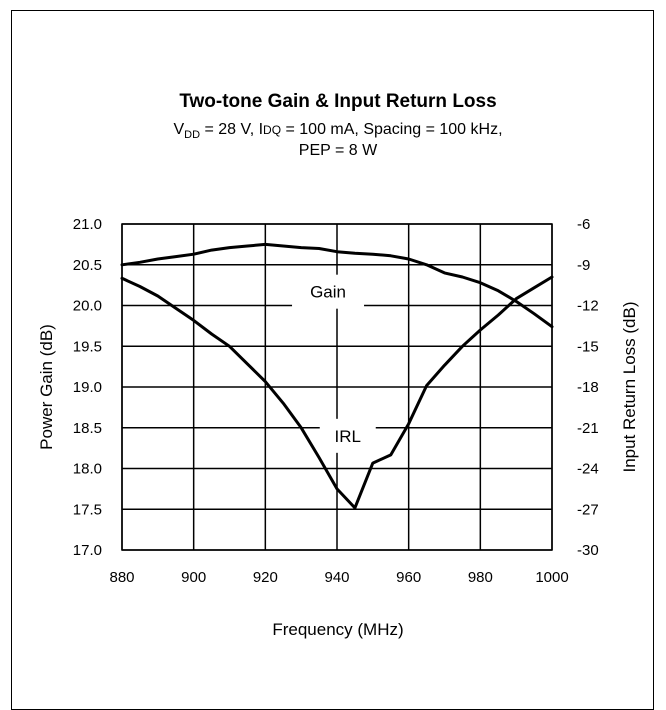 The image size is (666, 710). I want to click on y-tick-left-label-1: 17.5, so click(87, 509).